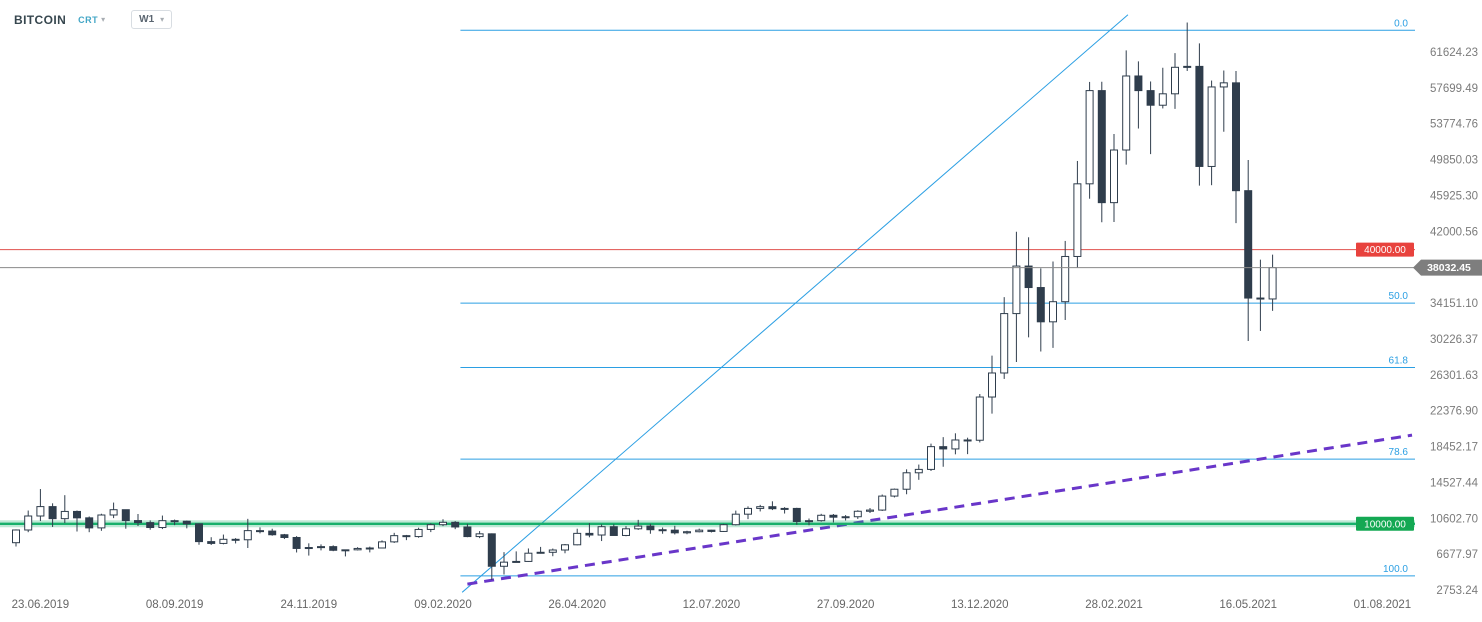  I want to click on fib-level-label: 78.6, so click(1399, 452).